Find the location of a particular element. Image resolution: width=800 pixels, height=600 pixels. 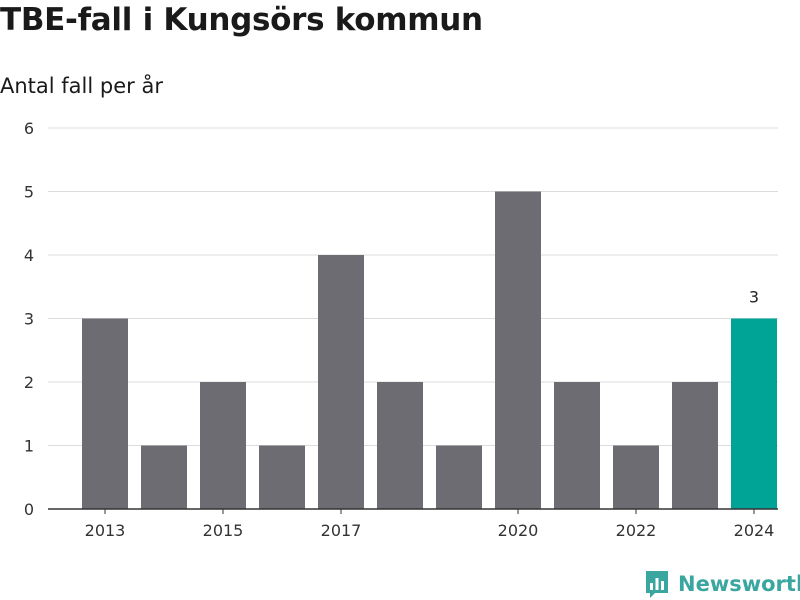

y-tick-label: 2 is located at coordinates (29, 382).